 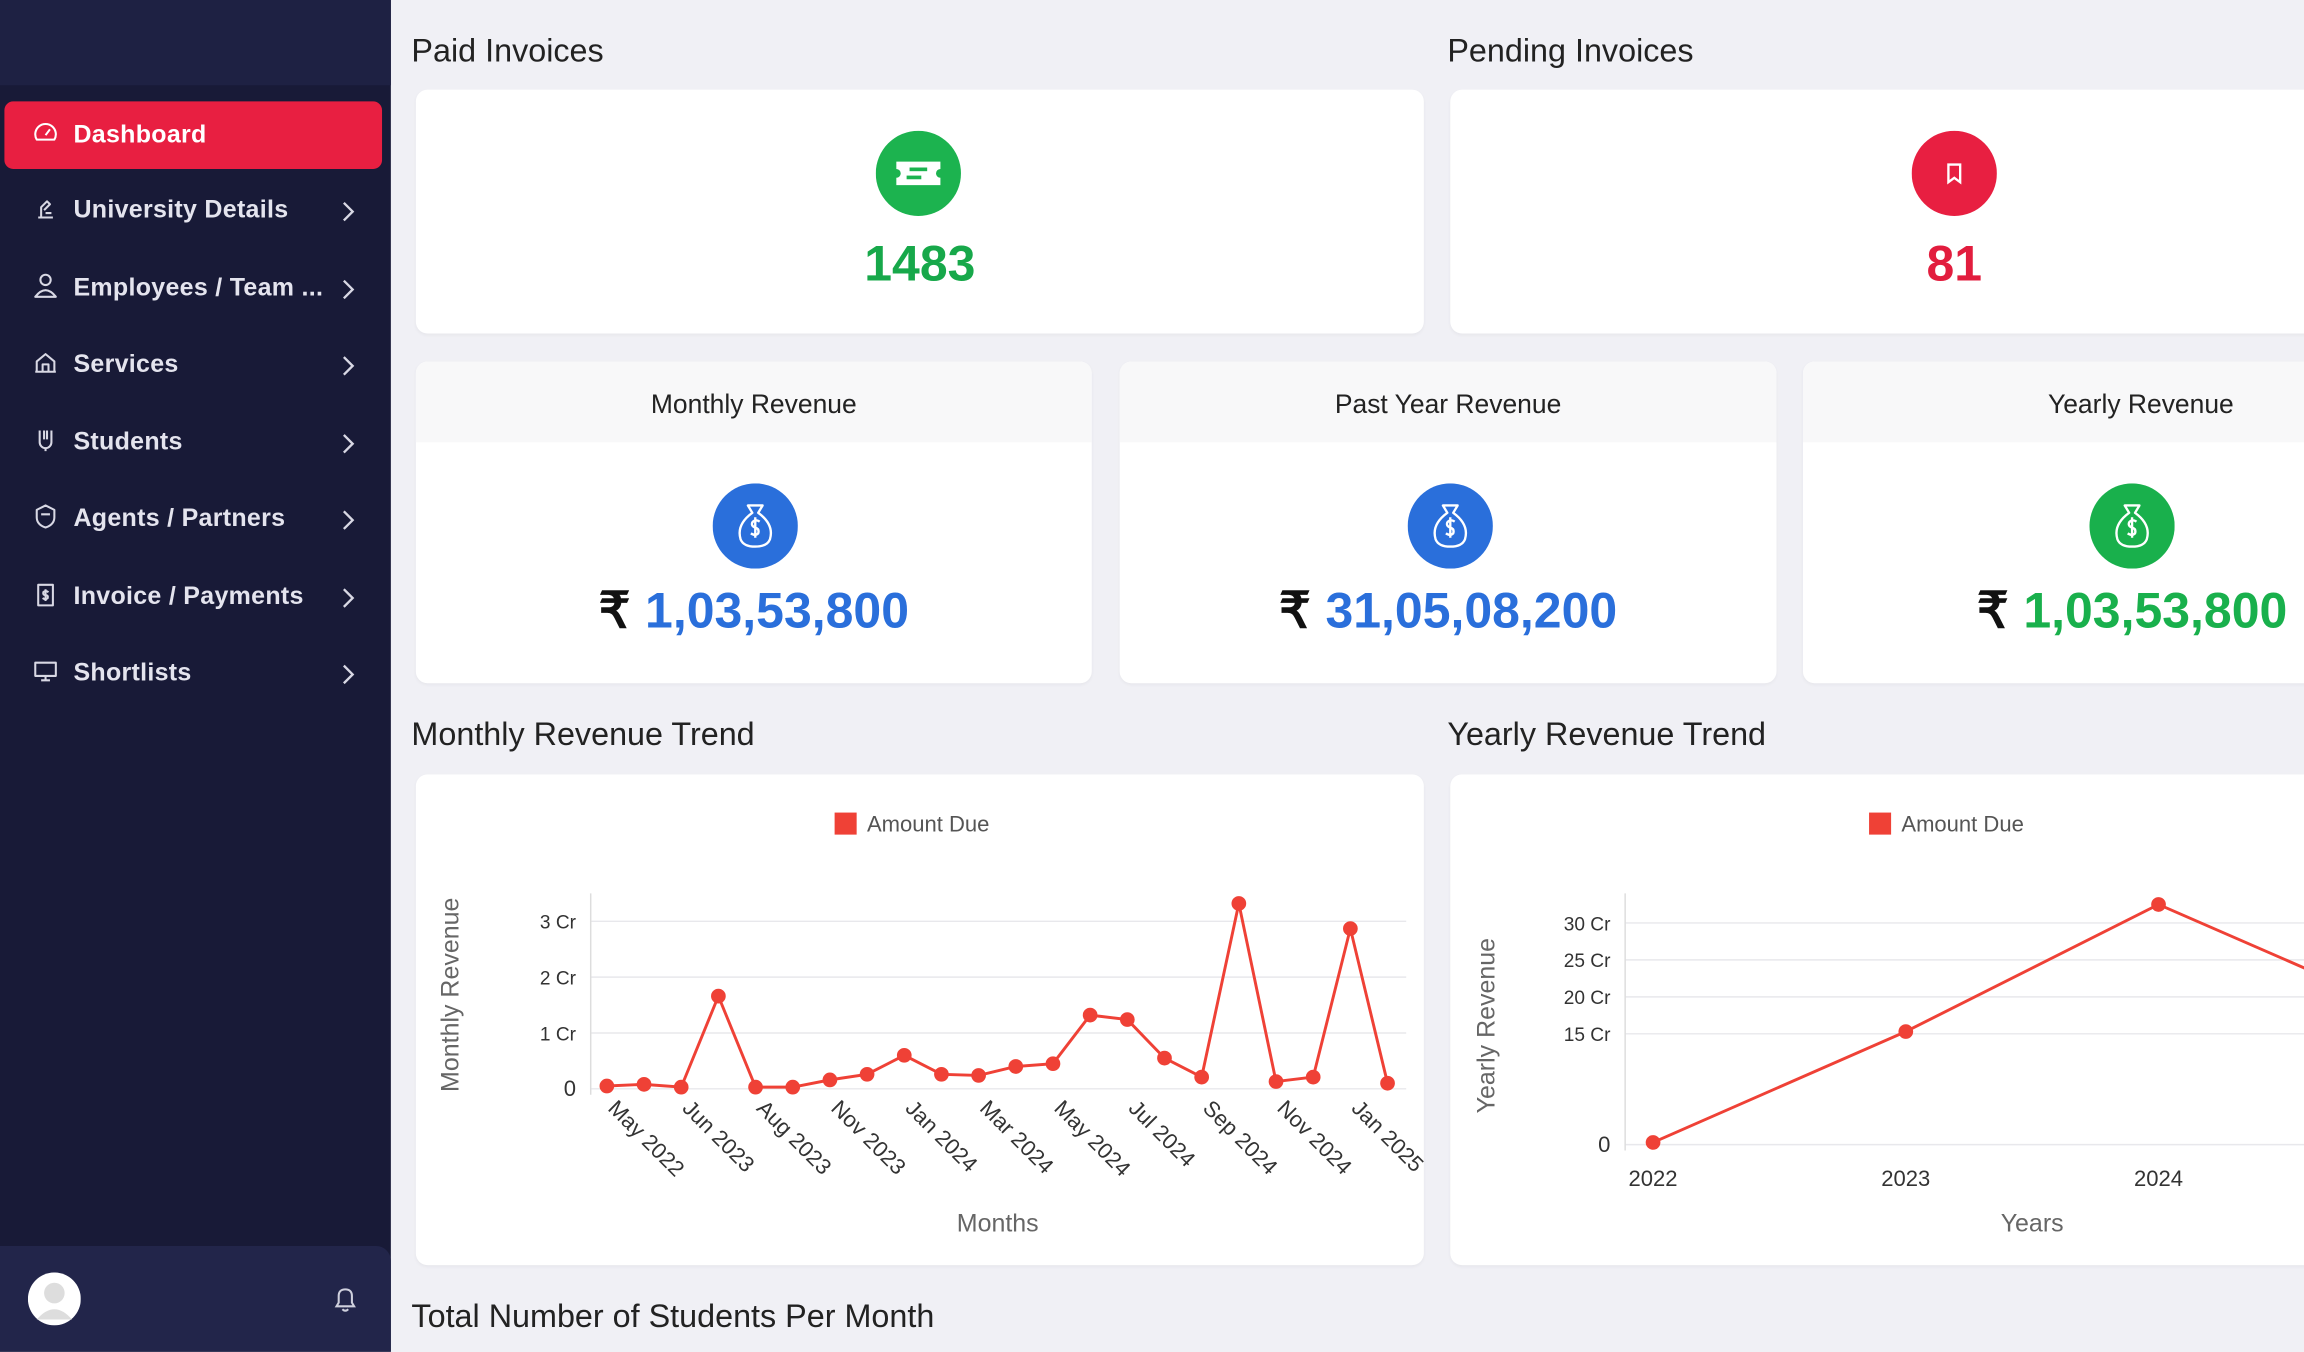 What do you see at coordinates (2053, 522) in the screenshot?
I see `revenue-card: Yearly Revenue ₹1,03,53,800` at bounding box center [2053, 522].